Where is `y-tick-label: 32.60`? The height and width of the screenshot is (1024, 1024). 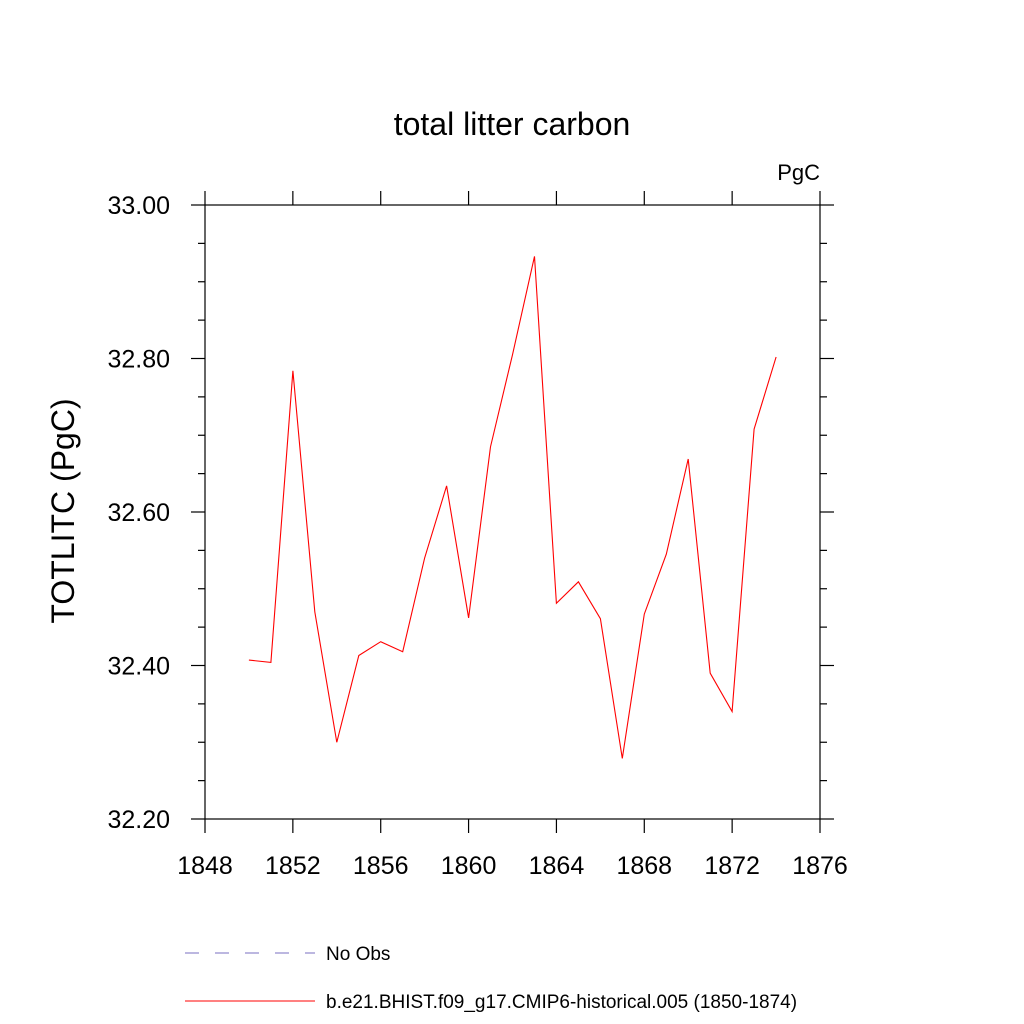 y-tick-label: 32.60 is located at coordinates (138, 513).